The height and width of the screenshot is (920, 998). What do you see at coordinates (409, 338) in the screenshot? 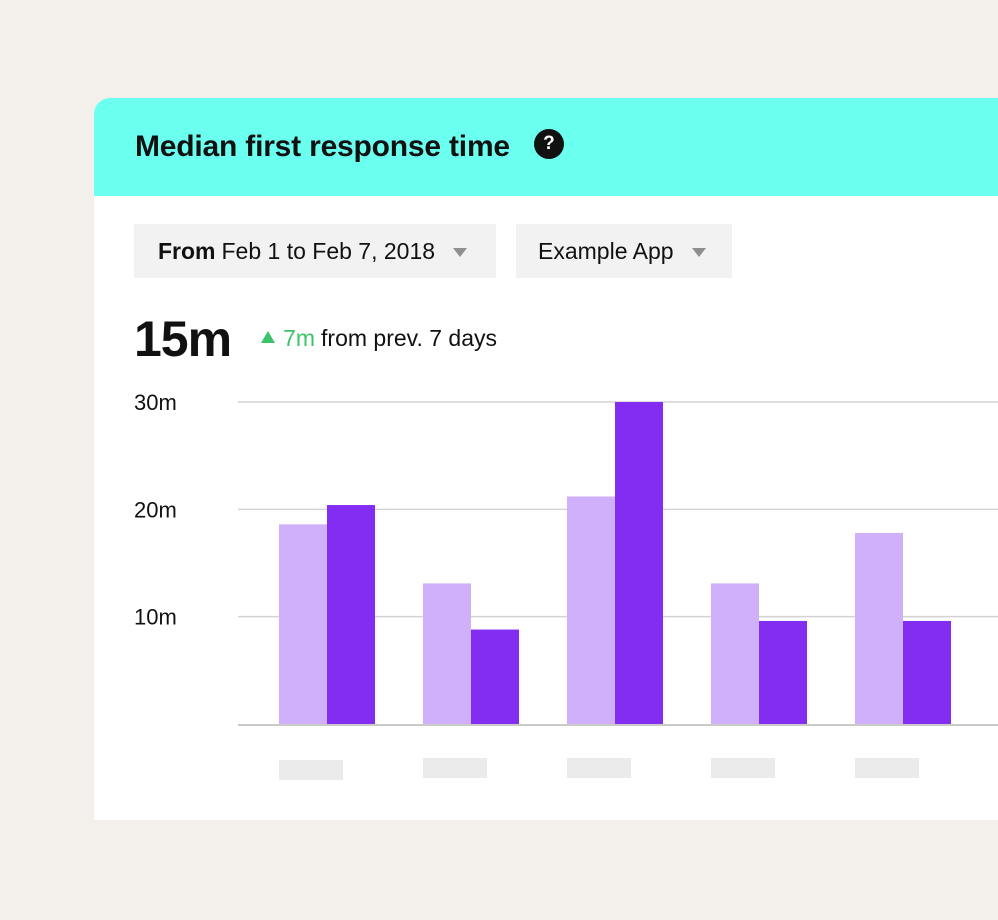
I see `delta-text: from prev. 7 days` at bounding box center [409, 338].